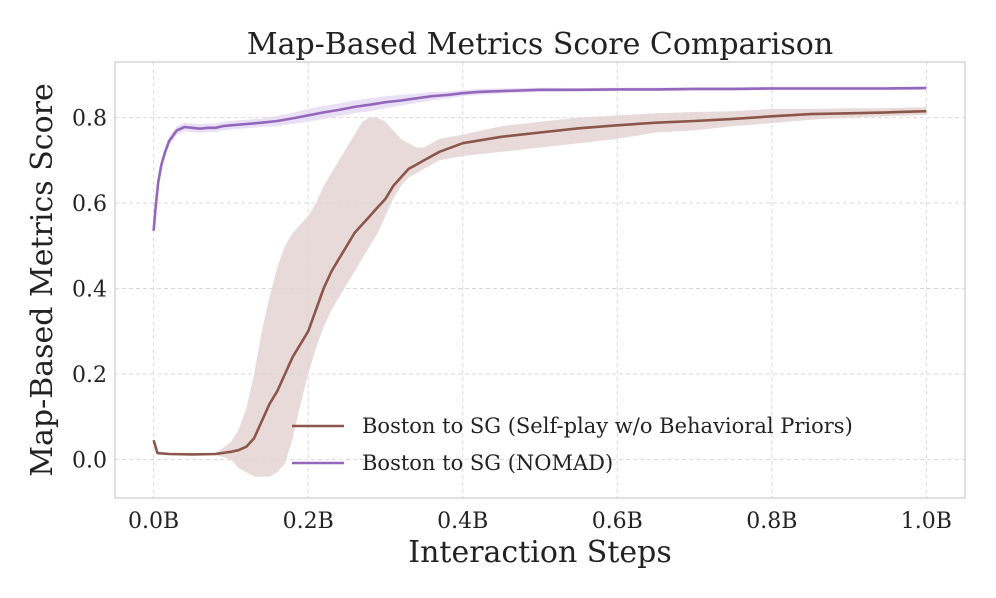  Describe the element at coordinates (540, 44) in the screenshot. I see `chart-title: Map-Based Metrics Score Comparison` at that location.